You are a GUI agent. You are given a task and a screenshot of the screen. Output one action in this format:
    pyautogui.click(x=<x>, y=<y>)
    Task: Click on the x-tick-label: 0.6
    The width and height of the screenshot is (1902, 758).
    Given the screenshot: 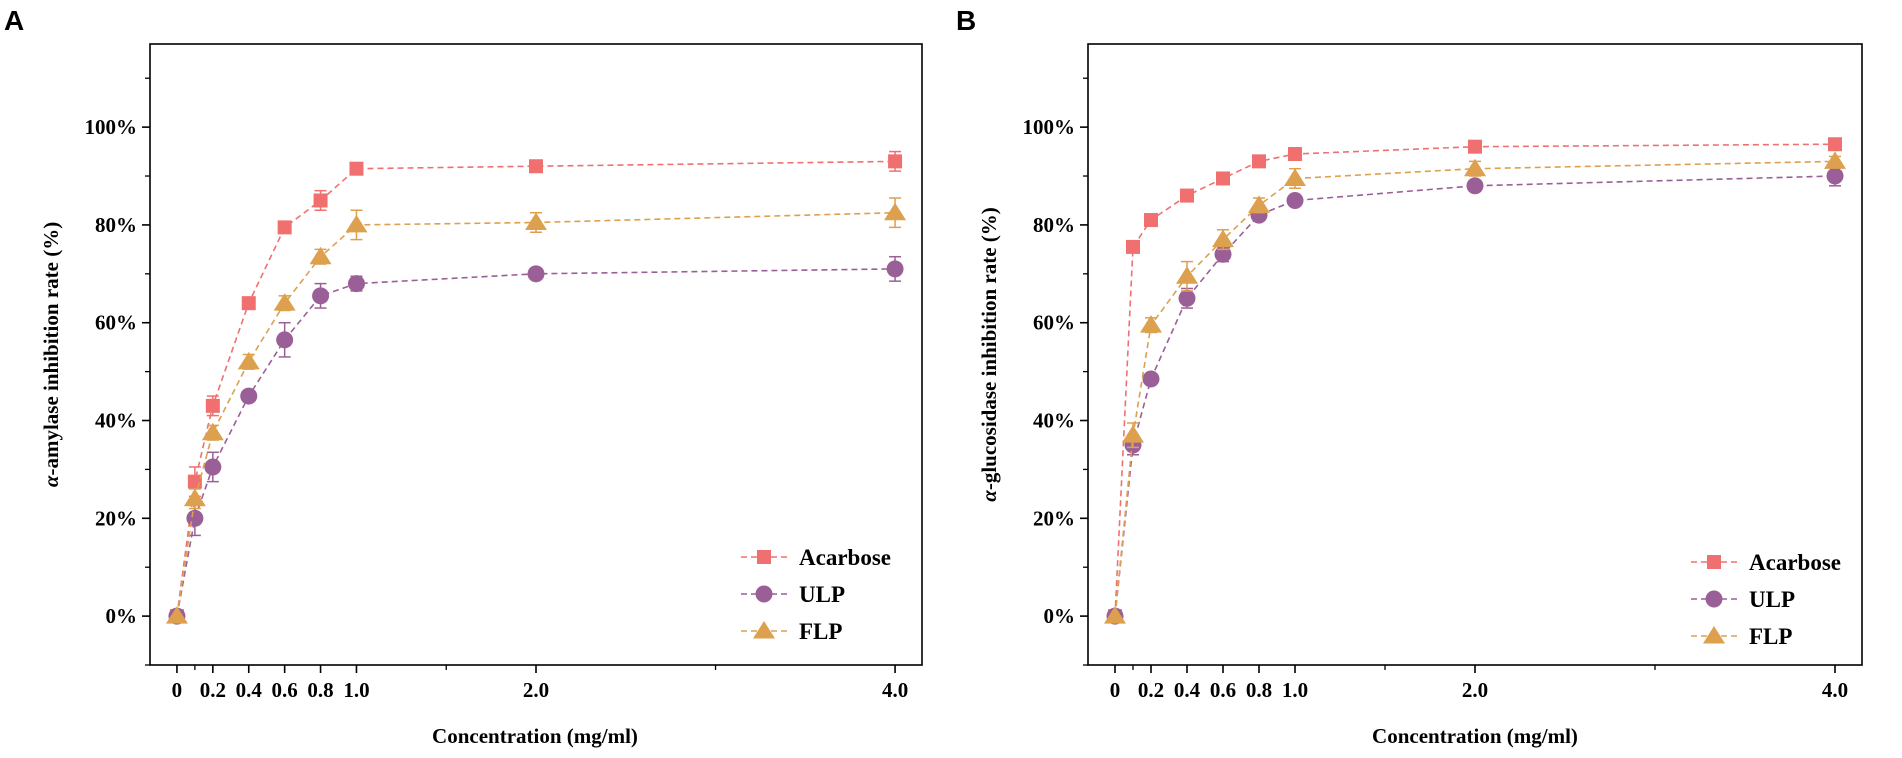 What is the action you would take?
    pyautogui.click(x=1223, y=690)
    